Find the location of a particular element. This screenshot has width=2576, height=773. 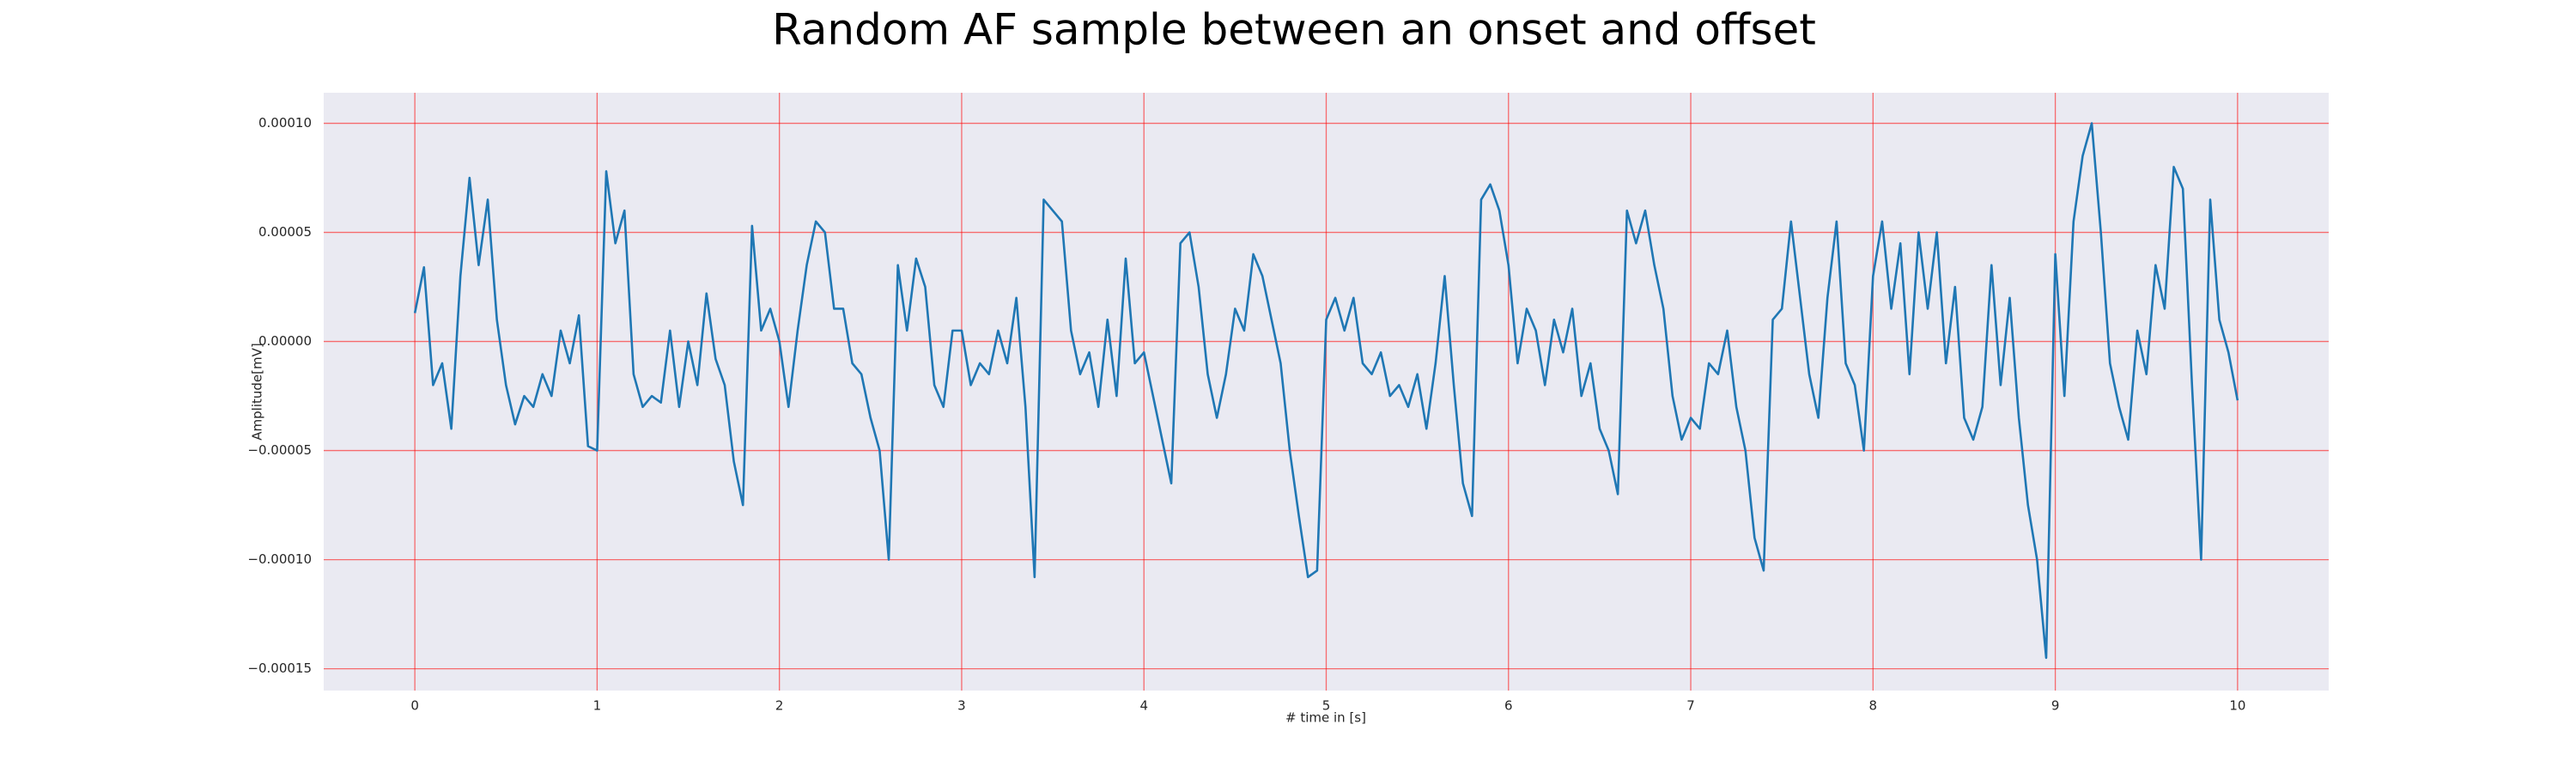

y-tick-label: −0.00010 is located at coordinates (280, 559).